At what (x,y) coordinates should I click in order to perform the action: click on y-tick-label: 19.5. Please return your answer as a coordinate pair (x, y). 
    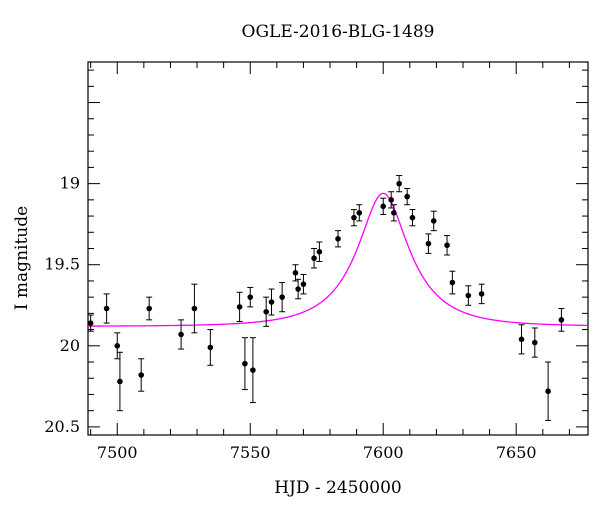
    Looking at the image, I should click on (62, 264).